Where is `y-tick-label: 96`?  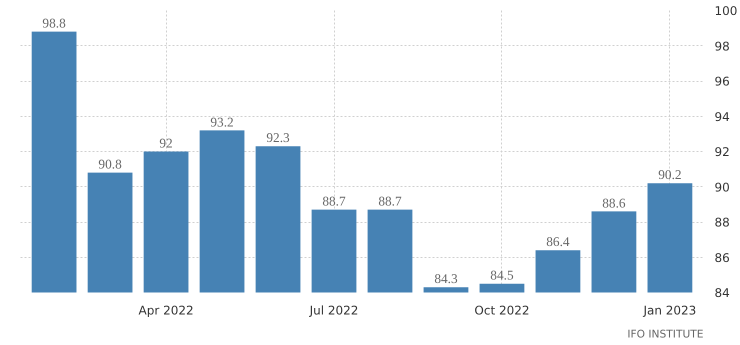
y-tick-label: 96 is located at coordinates (722, 81).